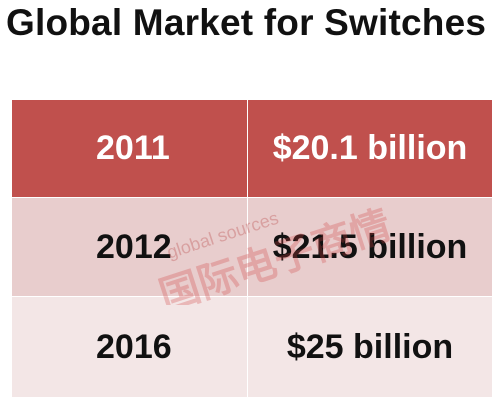 This screenshot has height=403, width=500. What do you see at coordinates (130, 247) in the screenshot?
I see `year-cell: 2012` at bounding box center [130, 247].